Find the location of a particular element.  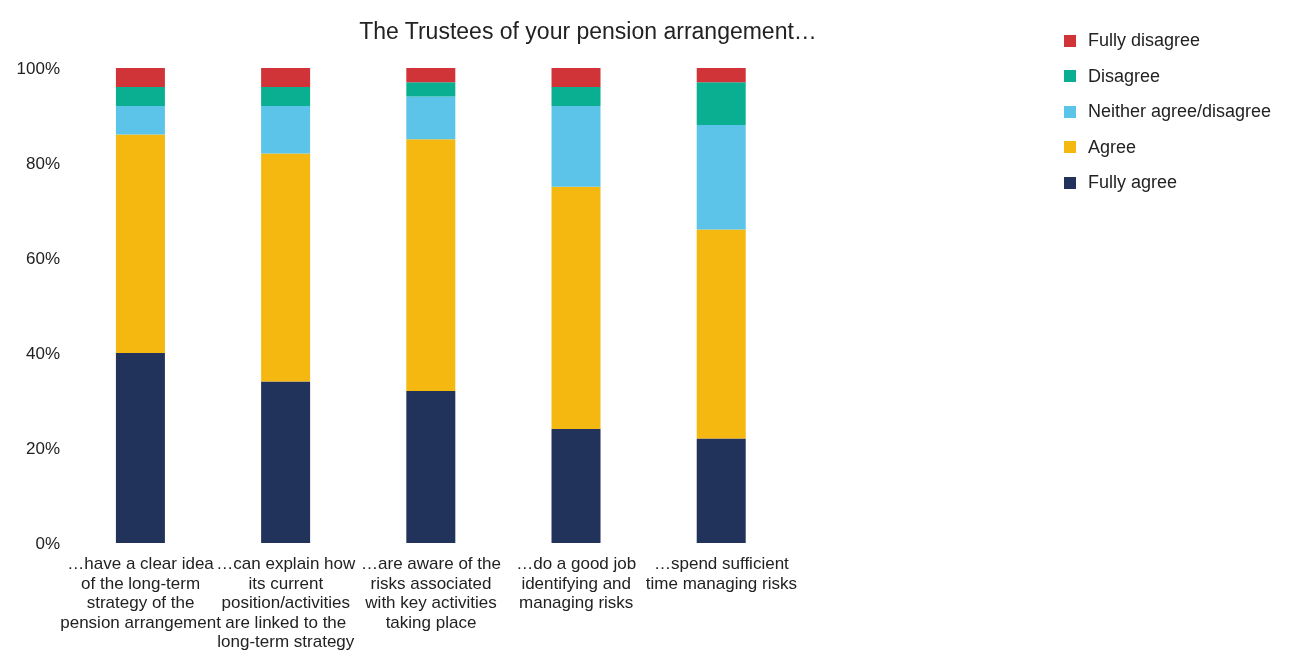

legend-label: Fully agree is located at coordinates (1133, 183).